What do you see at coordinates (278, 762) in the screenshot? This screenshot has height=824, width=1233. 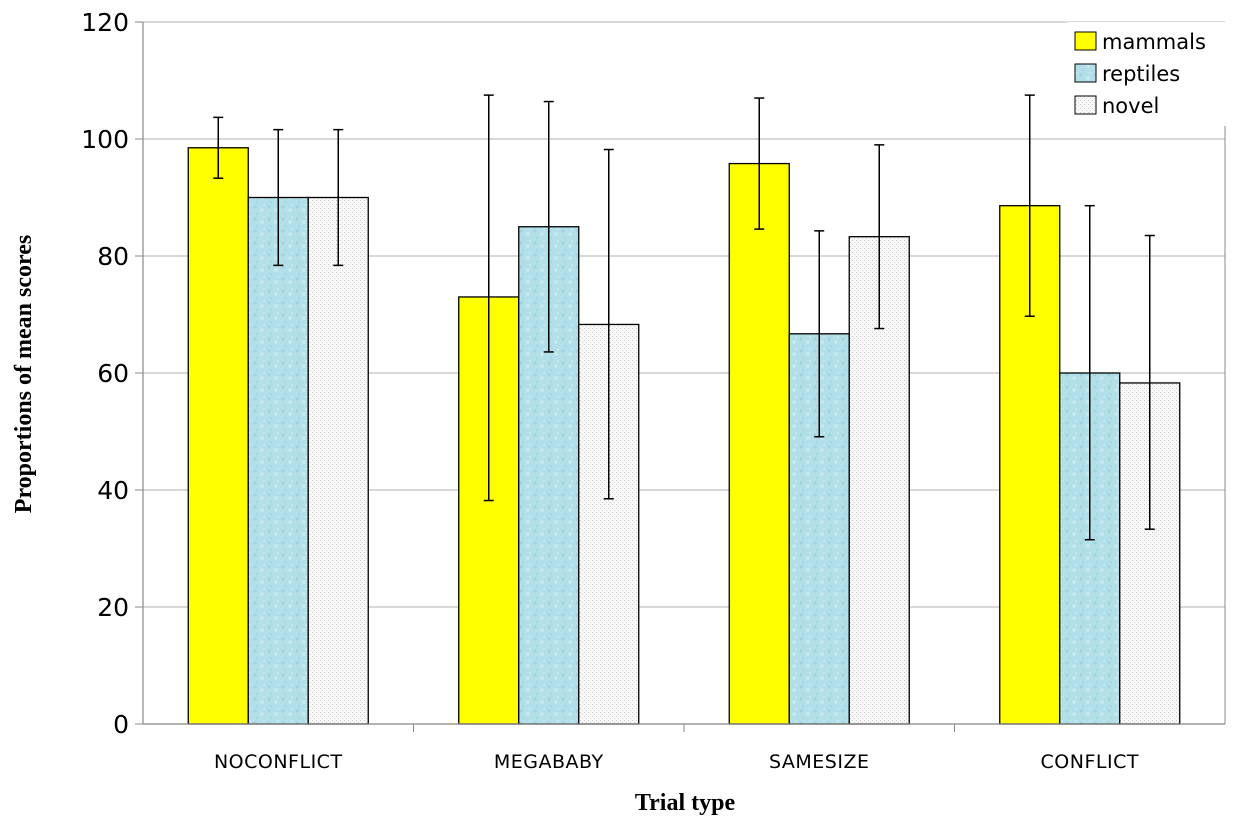 I see `x-tick-label: NOCONFLICT` at bounding box center [278, 762].